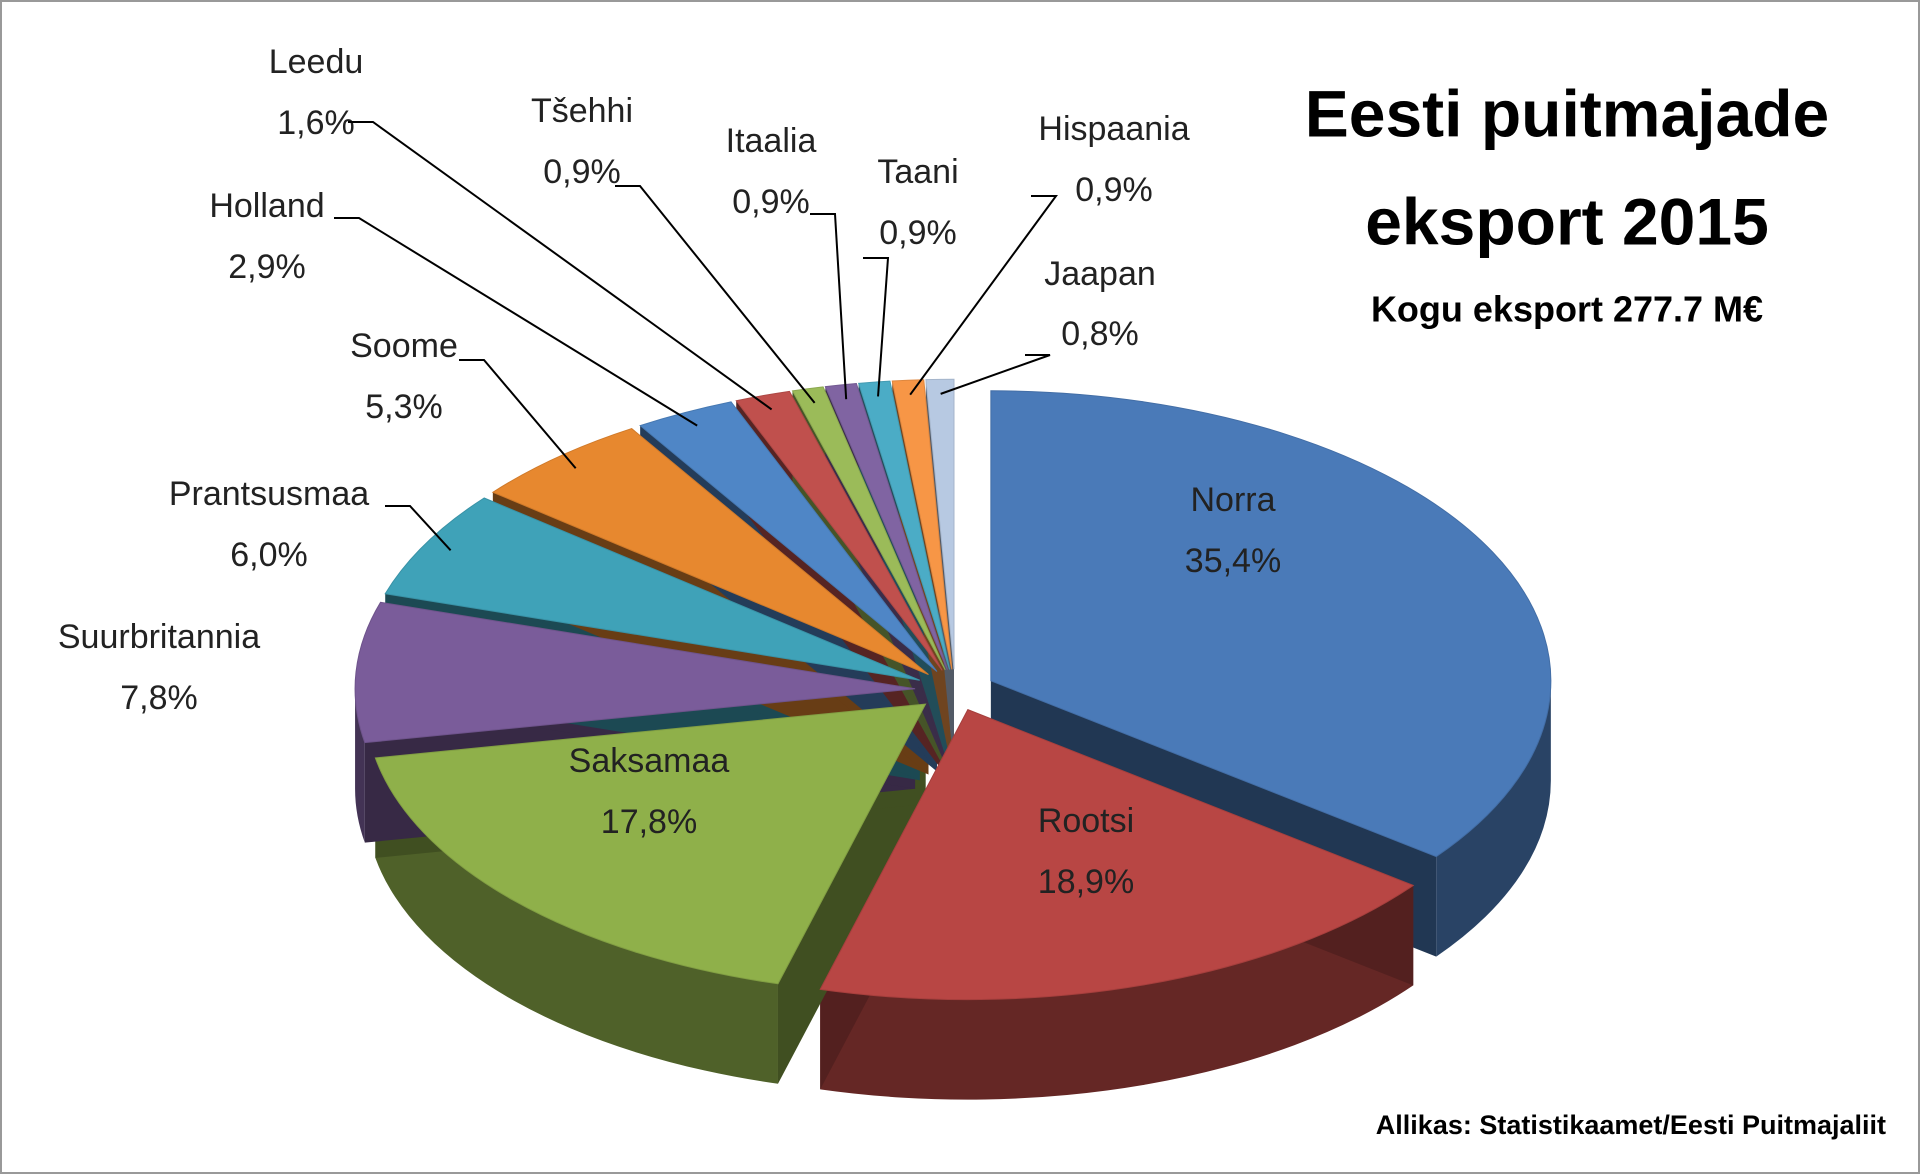 Image resolution: width=1920 pixels, height=1174 pixels. I want to click on chart-subtitle: Kogu eksport 277.7 M€, so click(1567, 309).